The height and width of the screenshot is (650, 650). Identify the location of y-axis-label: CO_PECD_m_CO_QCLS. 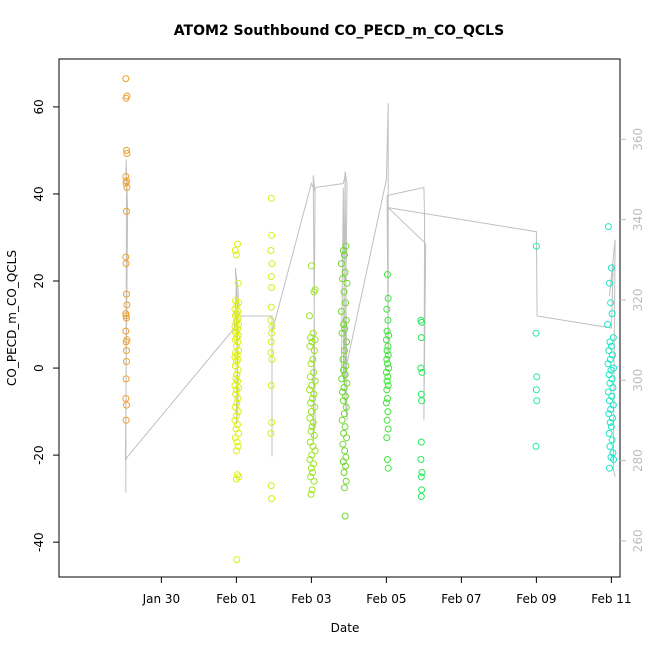
(12, 318).